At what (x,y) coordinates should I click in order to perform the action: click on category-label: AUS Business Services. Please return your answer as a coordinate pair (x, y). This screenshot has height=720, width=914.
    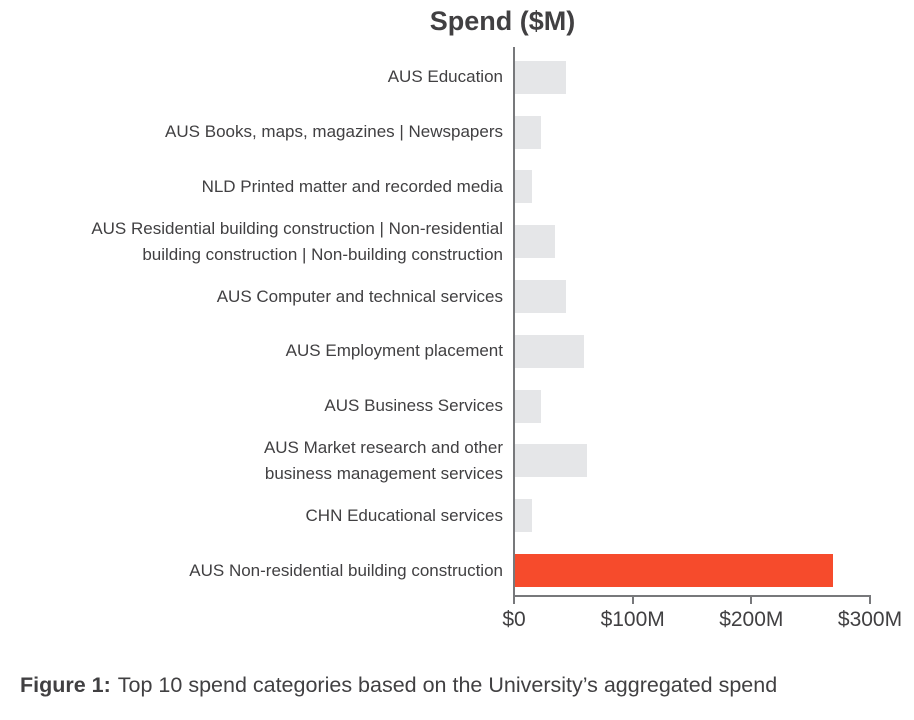
    Looking at the image, I should click on (413, 406).